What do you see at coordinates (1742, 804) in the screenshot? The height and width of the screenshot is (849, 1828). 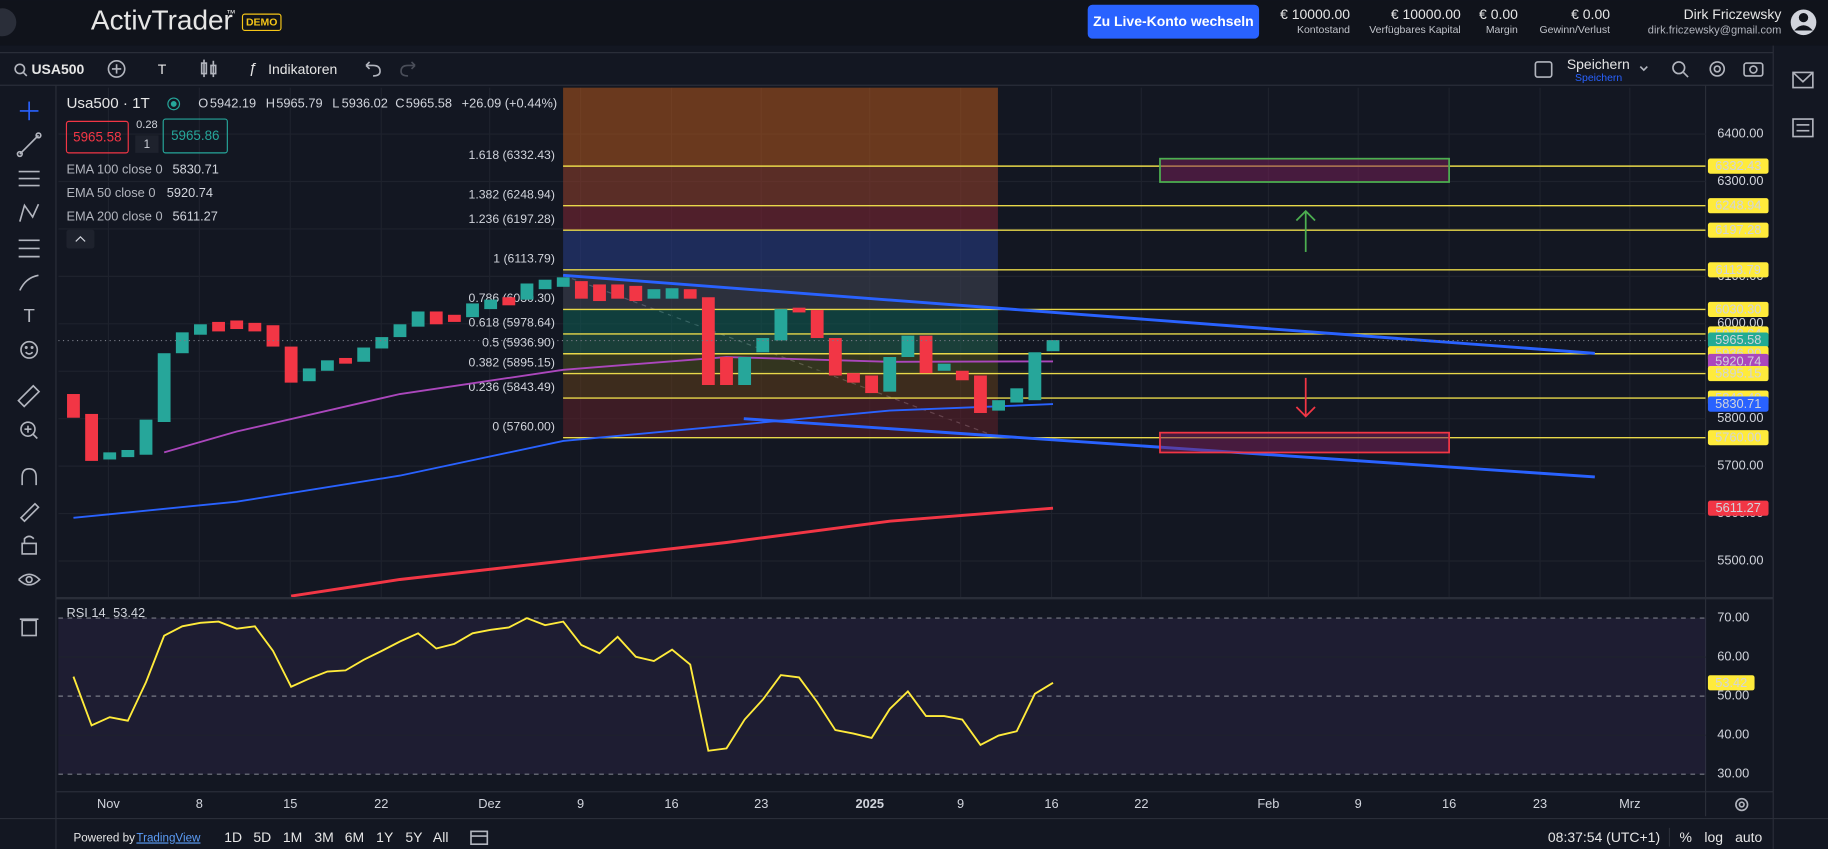 I see `axis-settings` at bounding box center [1742, 804].